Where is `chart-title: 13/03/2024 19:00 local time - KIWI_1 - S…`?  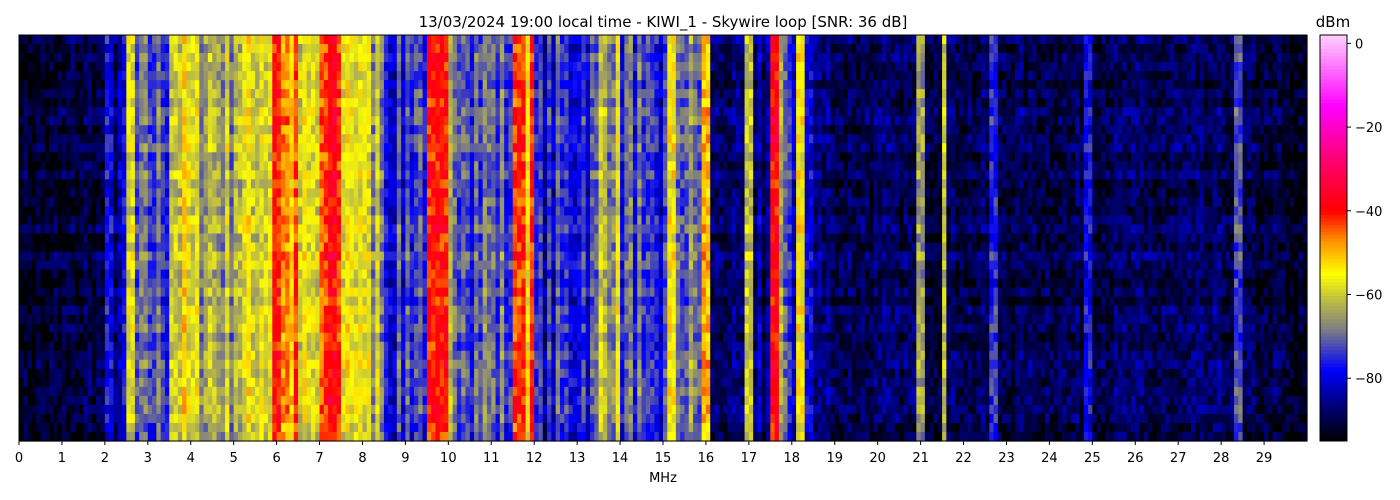 chart-title: 13/03/2024 19:00 local time - KIWI_1 - S… is located at coordinates (663, 22).